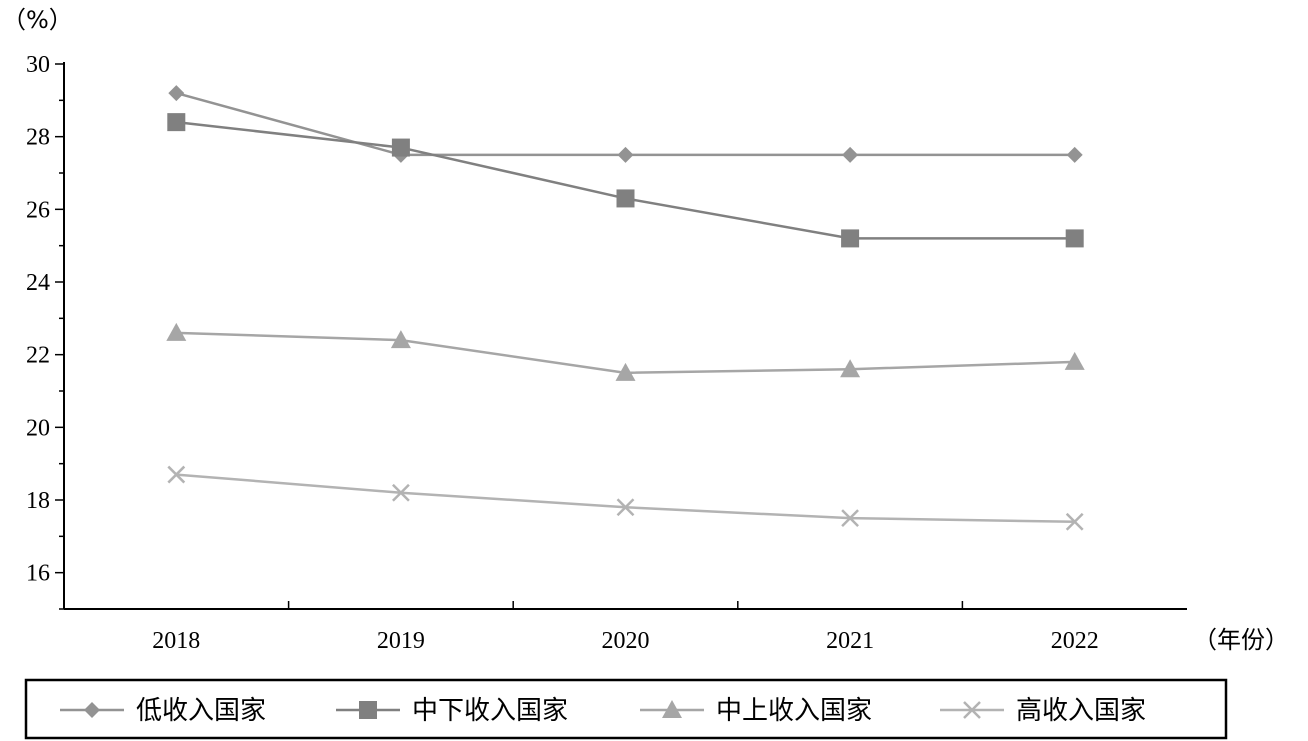 The image size is (1308, 741). Describe the element at coordinates (1081, 711) in the screenshot. I see `legend-label: 高收入国家` at that location.